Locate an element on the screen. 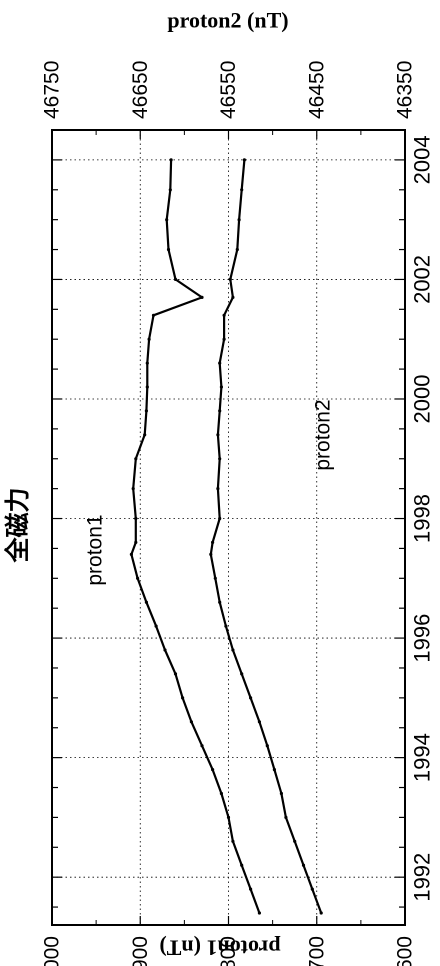  x-tick-label: 2002 is located at coordinates (422, 279).